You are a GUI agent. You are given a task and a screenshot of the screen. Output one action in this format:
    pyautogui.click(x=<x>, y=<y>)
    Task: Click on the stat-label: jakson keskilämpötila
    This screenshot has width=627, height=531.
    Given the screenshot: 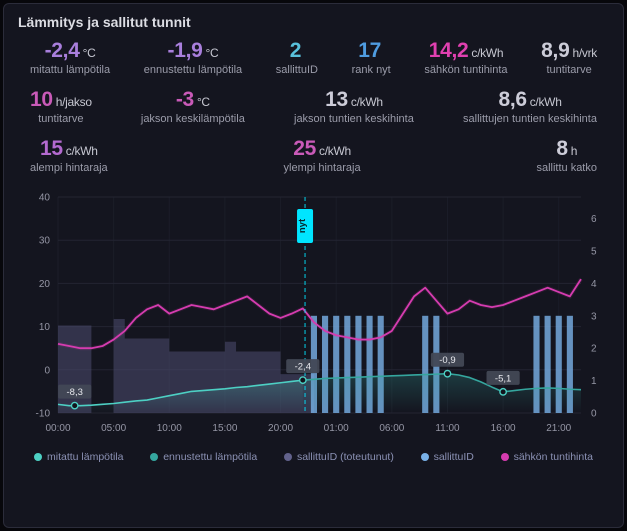 What is the action you would take?
    pyautogui.click(x=192, y=119)
    